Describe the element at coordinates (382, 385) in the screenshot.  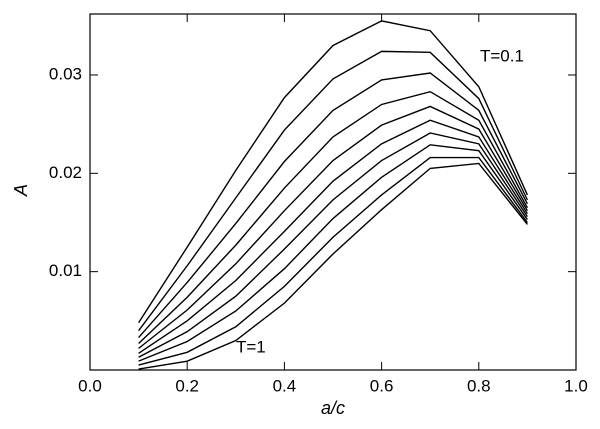
I see `x-tick-label: 0.6` at that location.